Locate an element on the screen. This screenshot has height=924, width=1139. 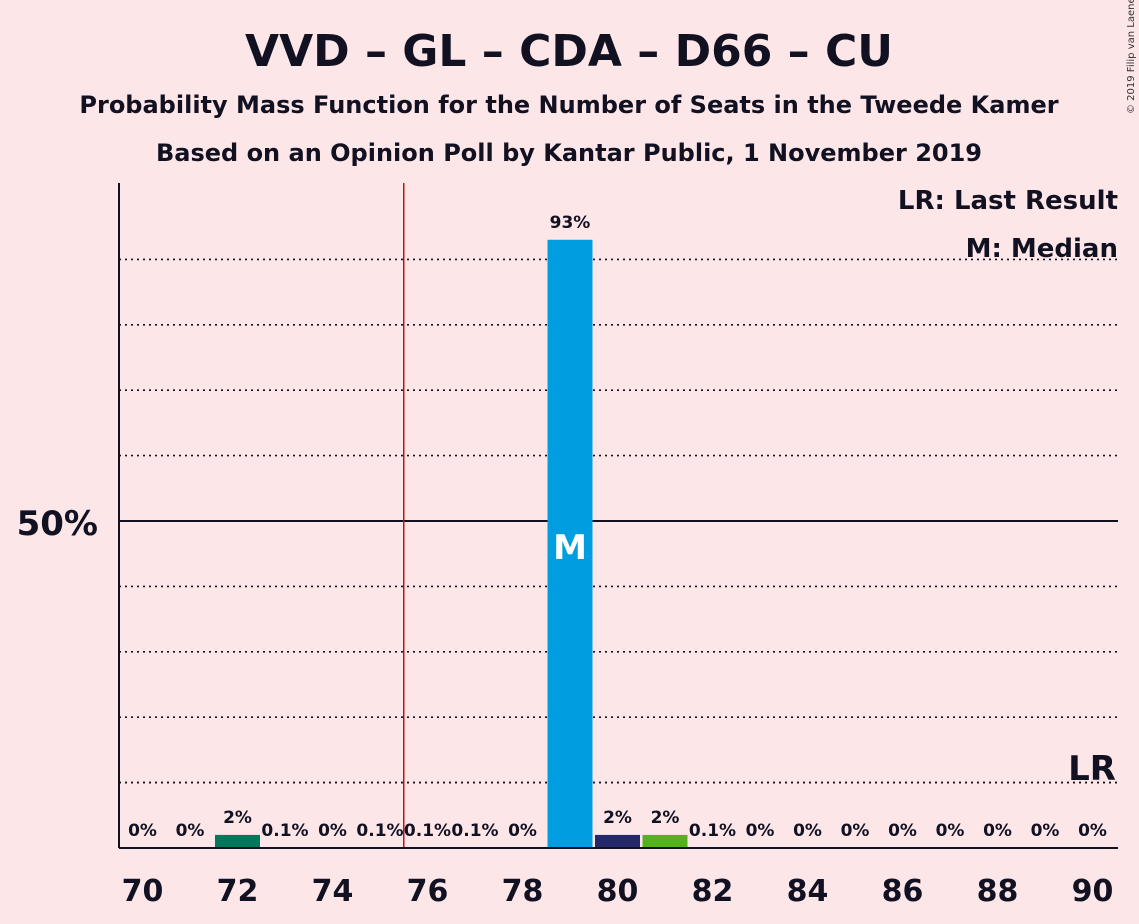
x-tick-label-86: 86 is located at coordinates (903, 891).